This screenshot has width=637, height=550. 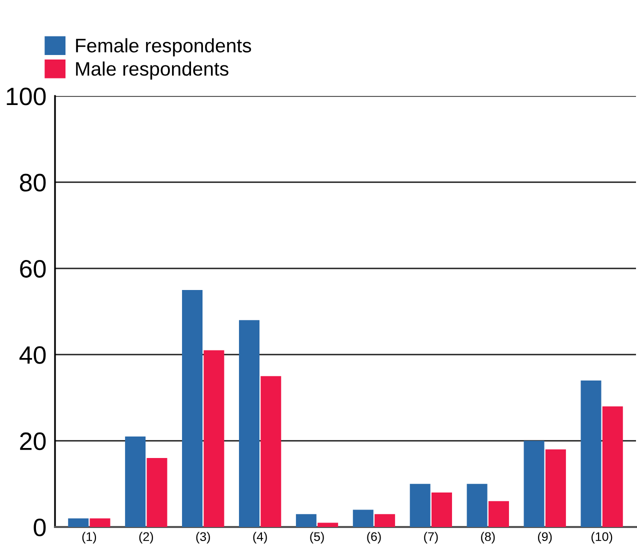 What do you see at coordinates (374, 538) in the screenshot?
I see `x-tick-label: (6)` at bounding box center [374, 538].